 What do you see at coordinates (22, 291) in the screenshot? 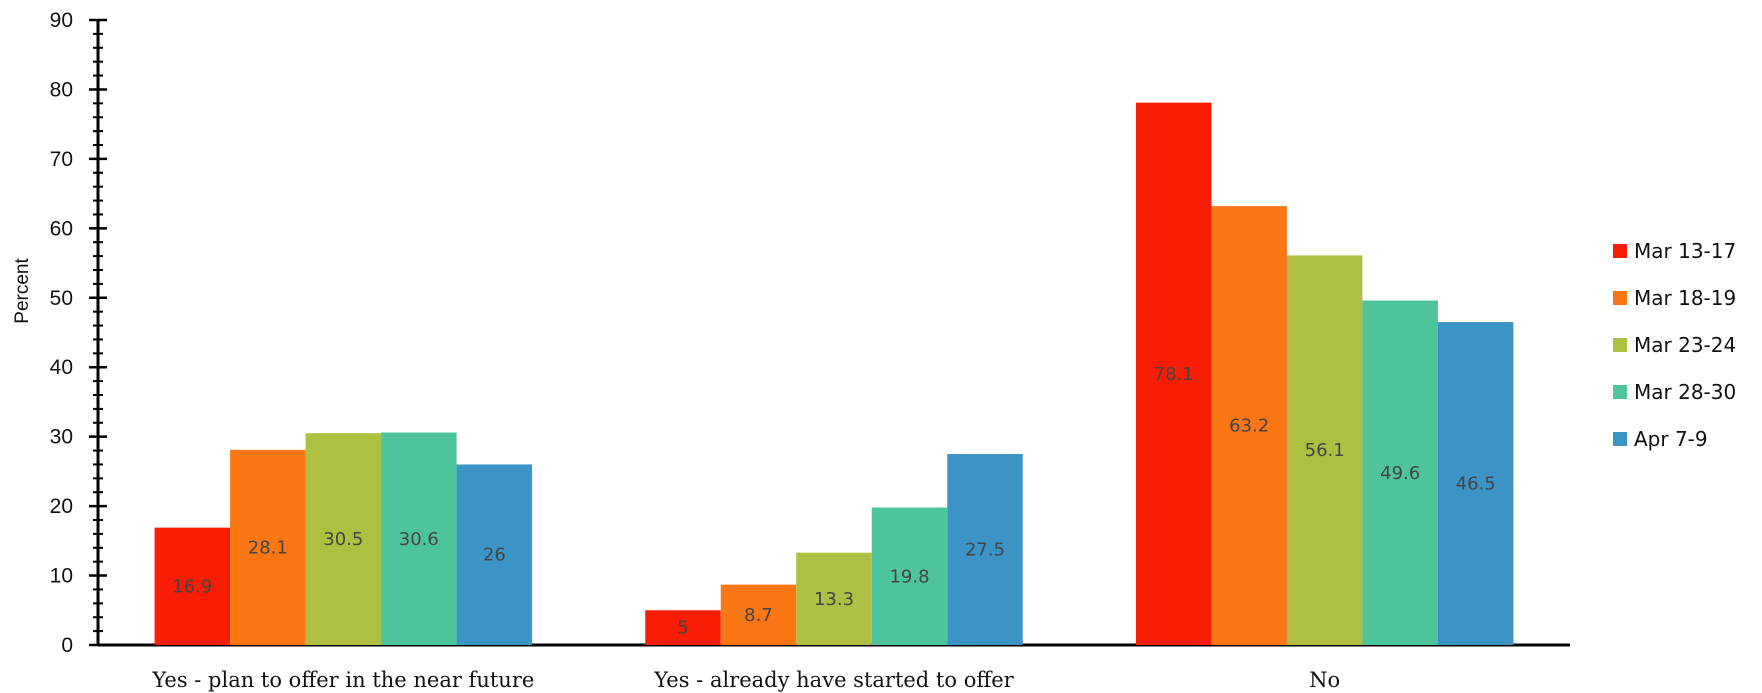
I see `y-axis-label: Percent` at bounding box center [22, 291].